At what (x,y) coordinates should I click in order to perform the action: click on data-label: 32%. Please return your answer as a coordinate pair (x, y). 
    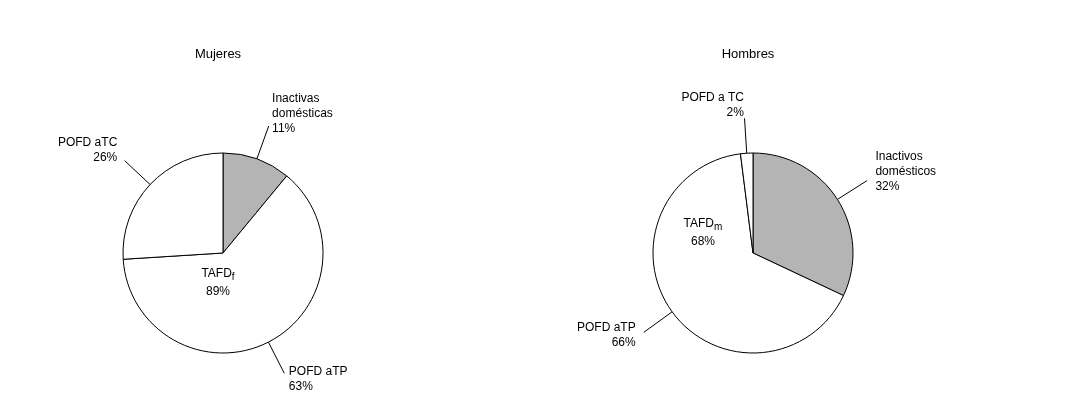
    Looking at the image, I should click on (887, 186).